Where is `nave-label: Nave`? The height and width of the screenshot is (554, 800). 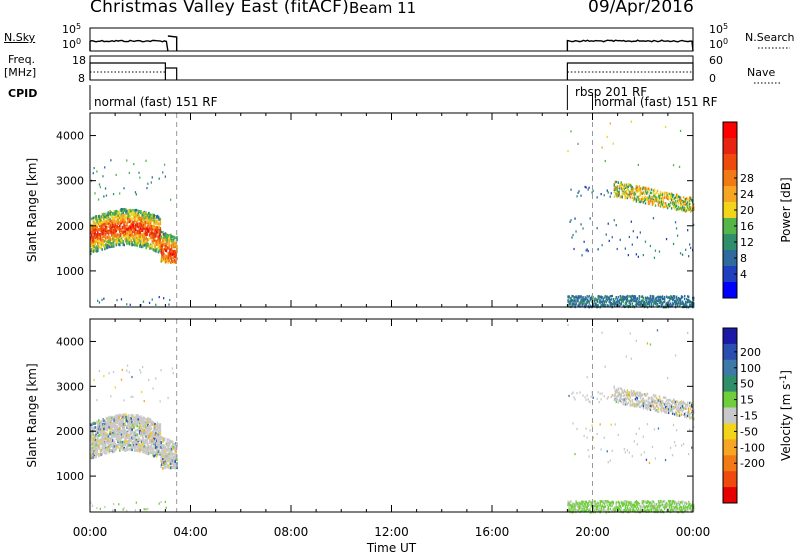 nave-label: Nave is located at coordinates (761, 72).